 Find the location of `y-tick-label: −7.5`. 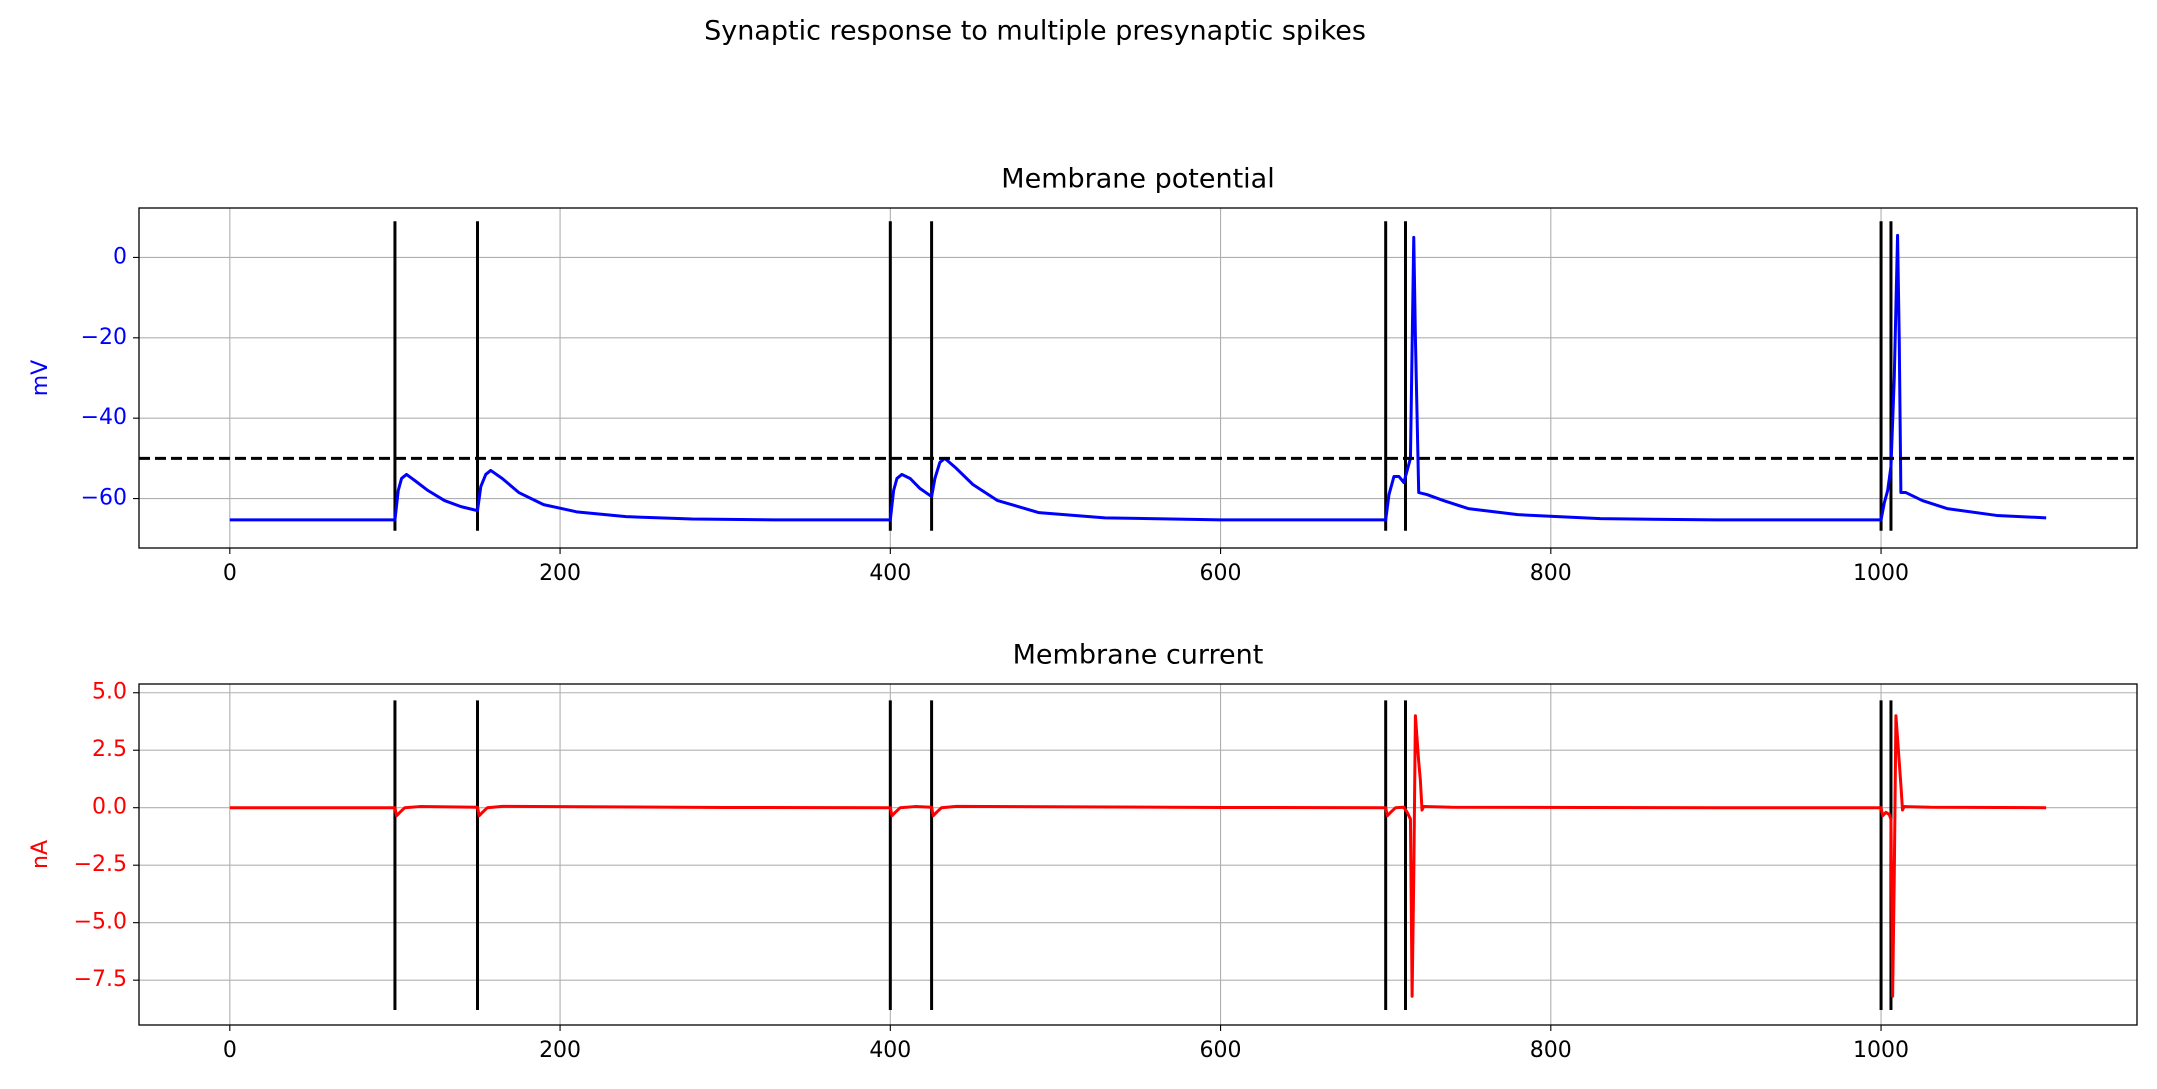

y-tick-label: −7.5 is located at coordinates (100, 979).